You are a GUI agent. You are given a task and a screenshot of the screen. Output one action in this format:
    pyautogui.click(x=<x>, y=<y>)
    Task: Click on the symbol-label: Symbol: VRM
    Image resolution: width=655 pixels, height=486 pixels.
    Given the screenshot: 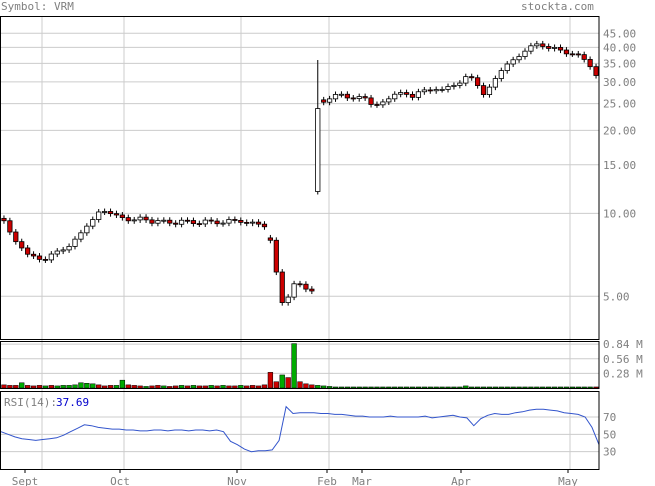 What is the action you would take?
    pyautogui.click(x=37, y=6)
    